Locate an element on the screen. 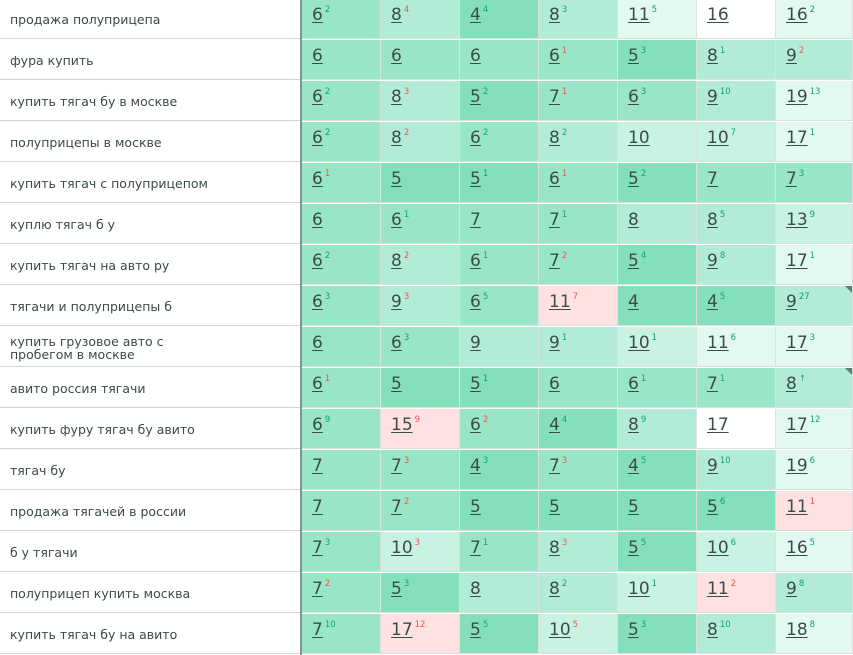  position-cell: 10 3 is located at coordinates (420, 552).